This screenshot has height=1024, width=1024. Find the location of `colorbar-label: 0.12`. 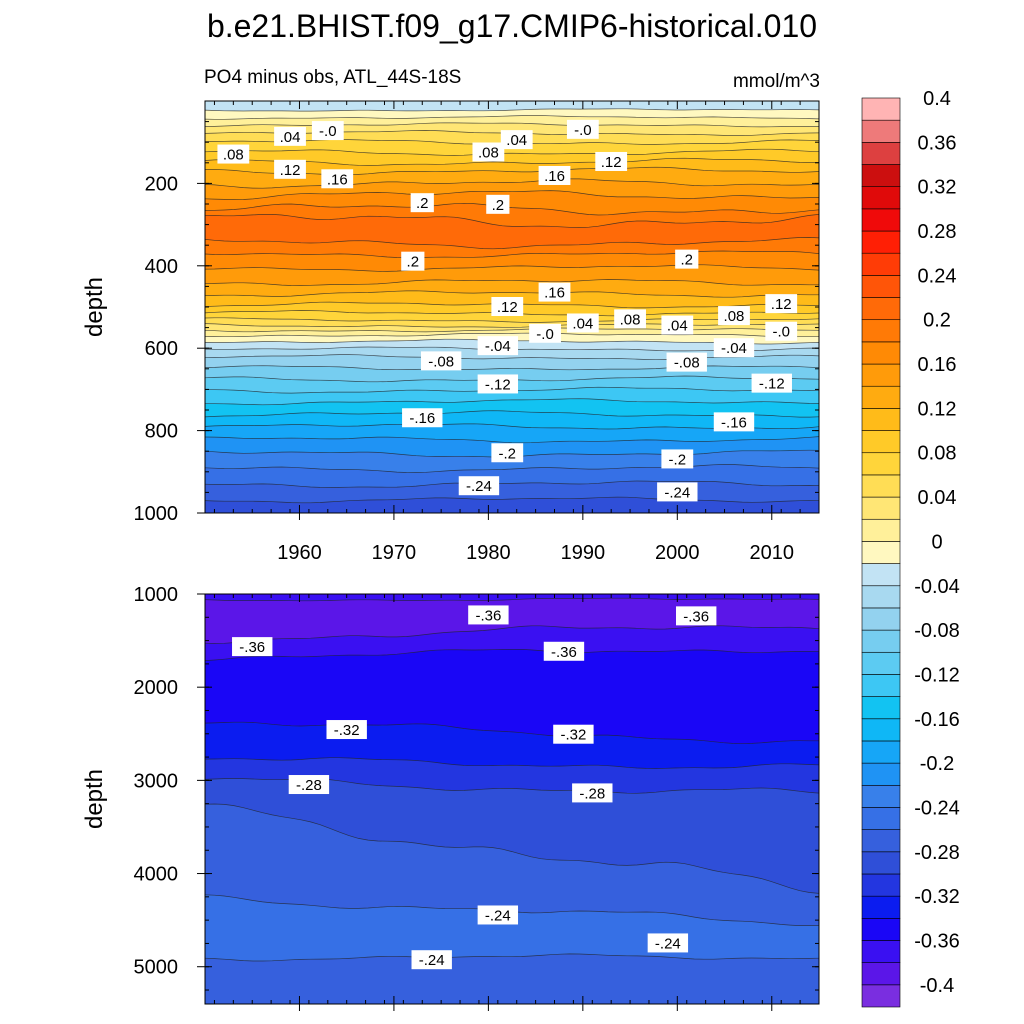

colorbar-label: 0.12 is located at coordinates (937, 409).